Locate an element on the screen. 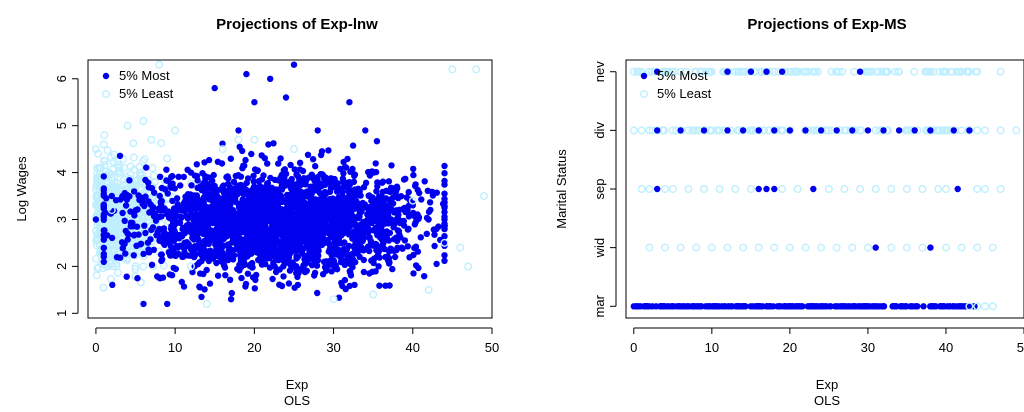  chart-title: Projections of Exp-MS is located at coordinates (826, 24).